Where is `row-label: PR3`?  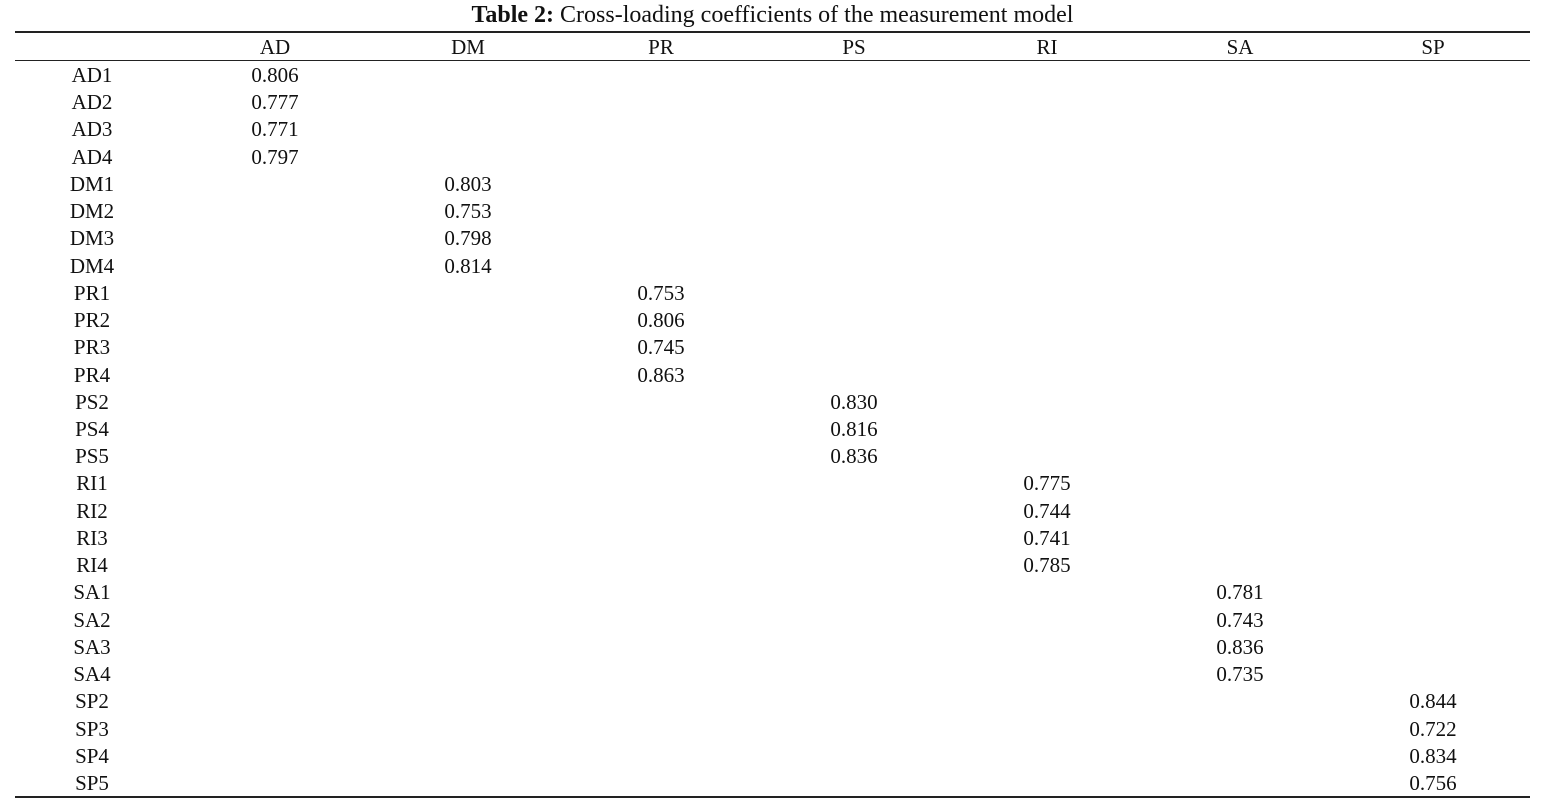
row-label: PR3 is located at coordinates (92, 347).